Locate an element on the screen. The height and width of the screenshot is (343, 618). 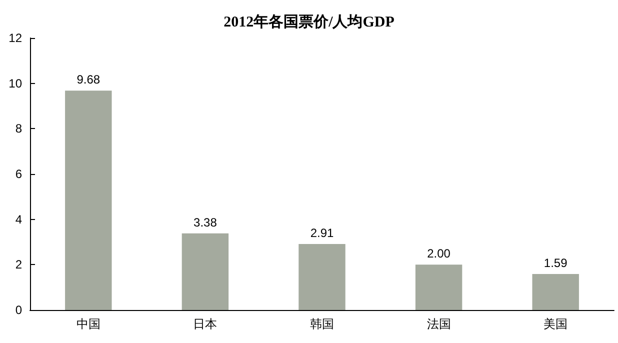
y-tick-label: 4 is located at coordinates (18, 219).